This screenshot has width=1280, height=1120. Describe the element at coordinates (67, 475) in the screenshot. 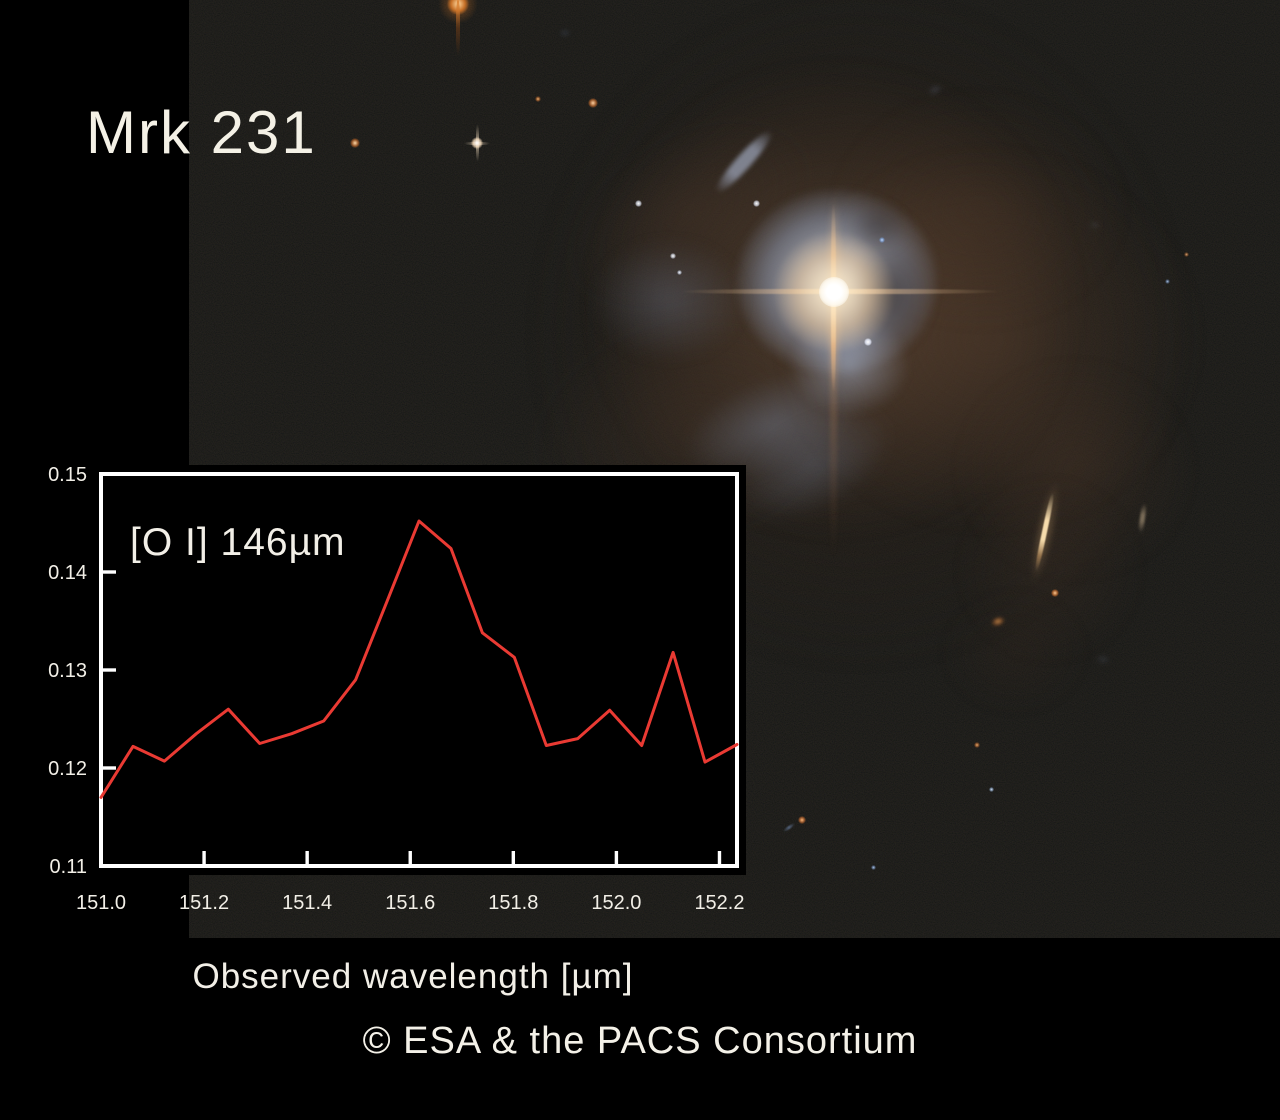

I see `y-tick-label: 0.15` at that location.